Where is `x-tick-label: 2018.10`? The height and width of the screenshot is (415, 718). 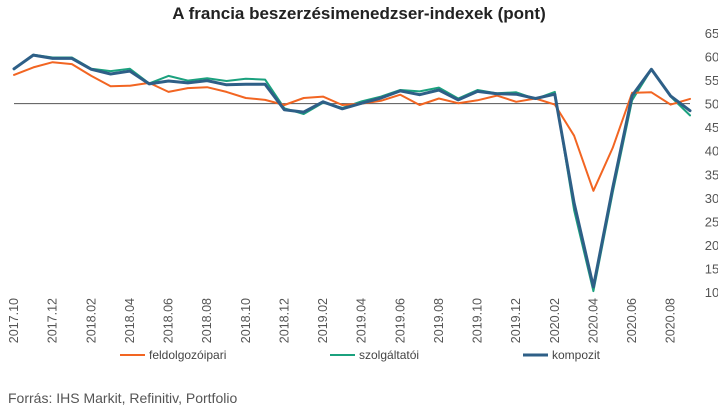
x-tick-label: 2018.10 is located at coordinates (246, 320).